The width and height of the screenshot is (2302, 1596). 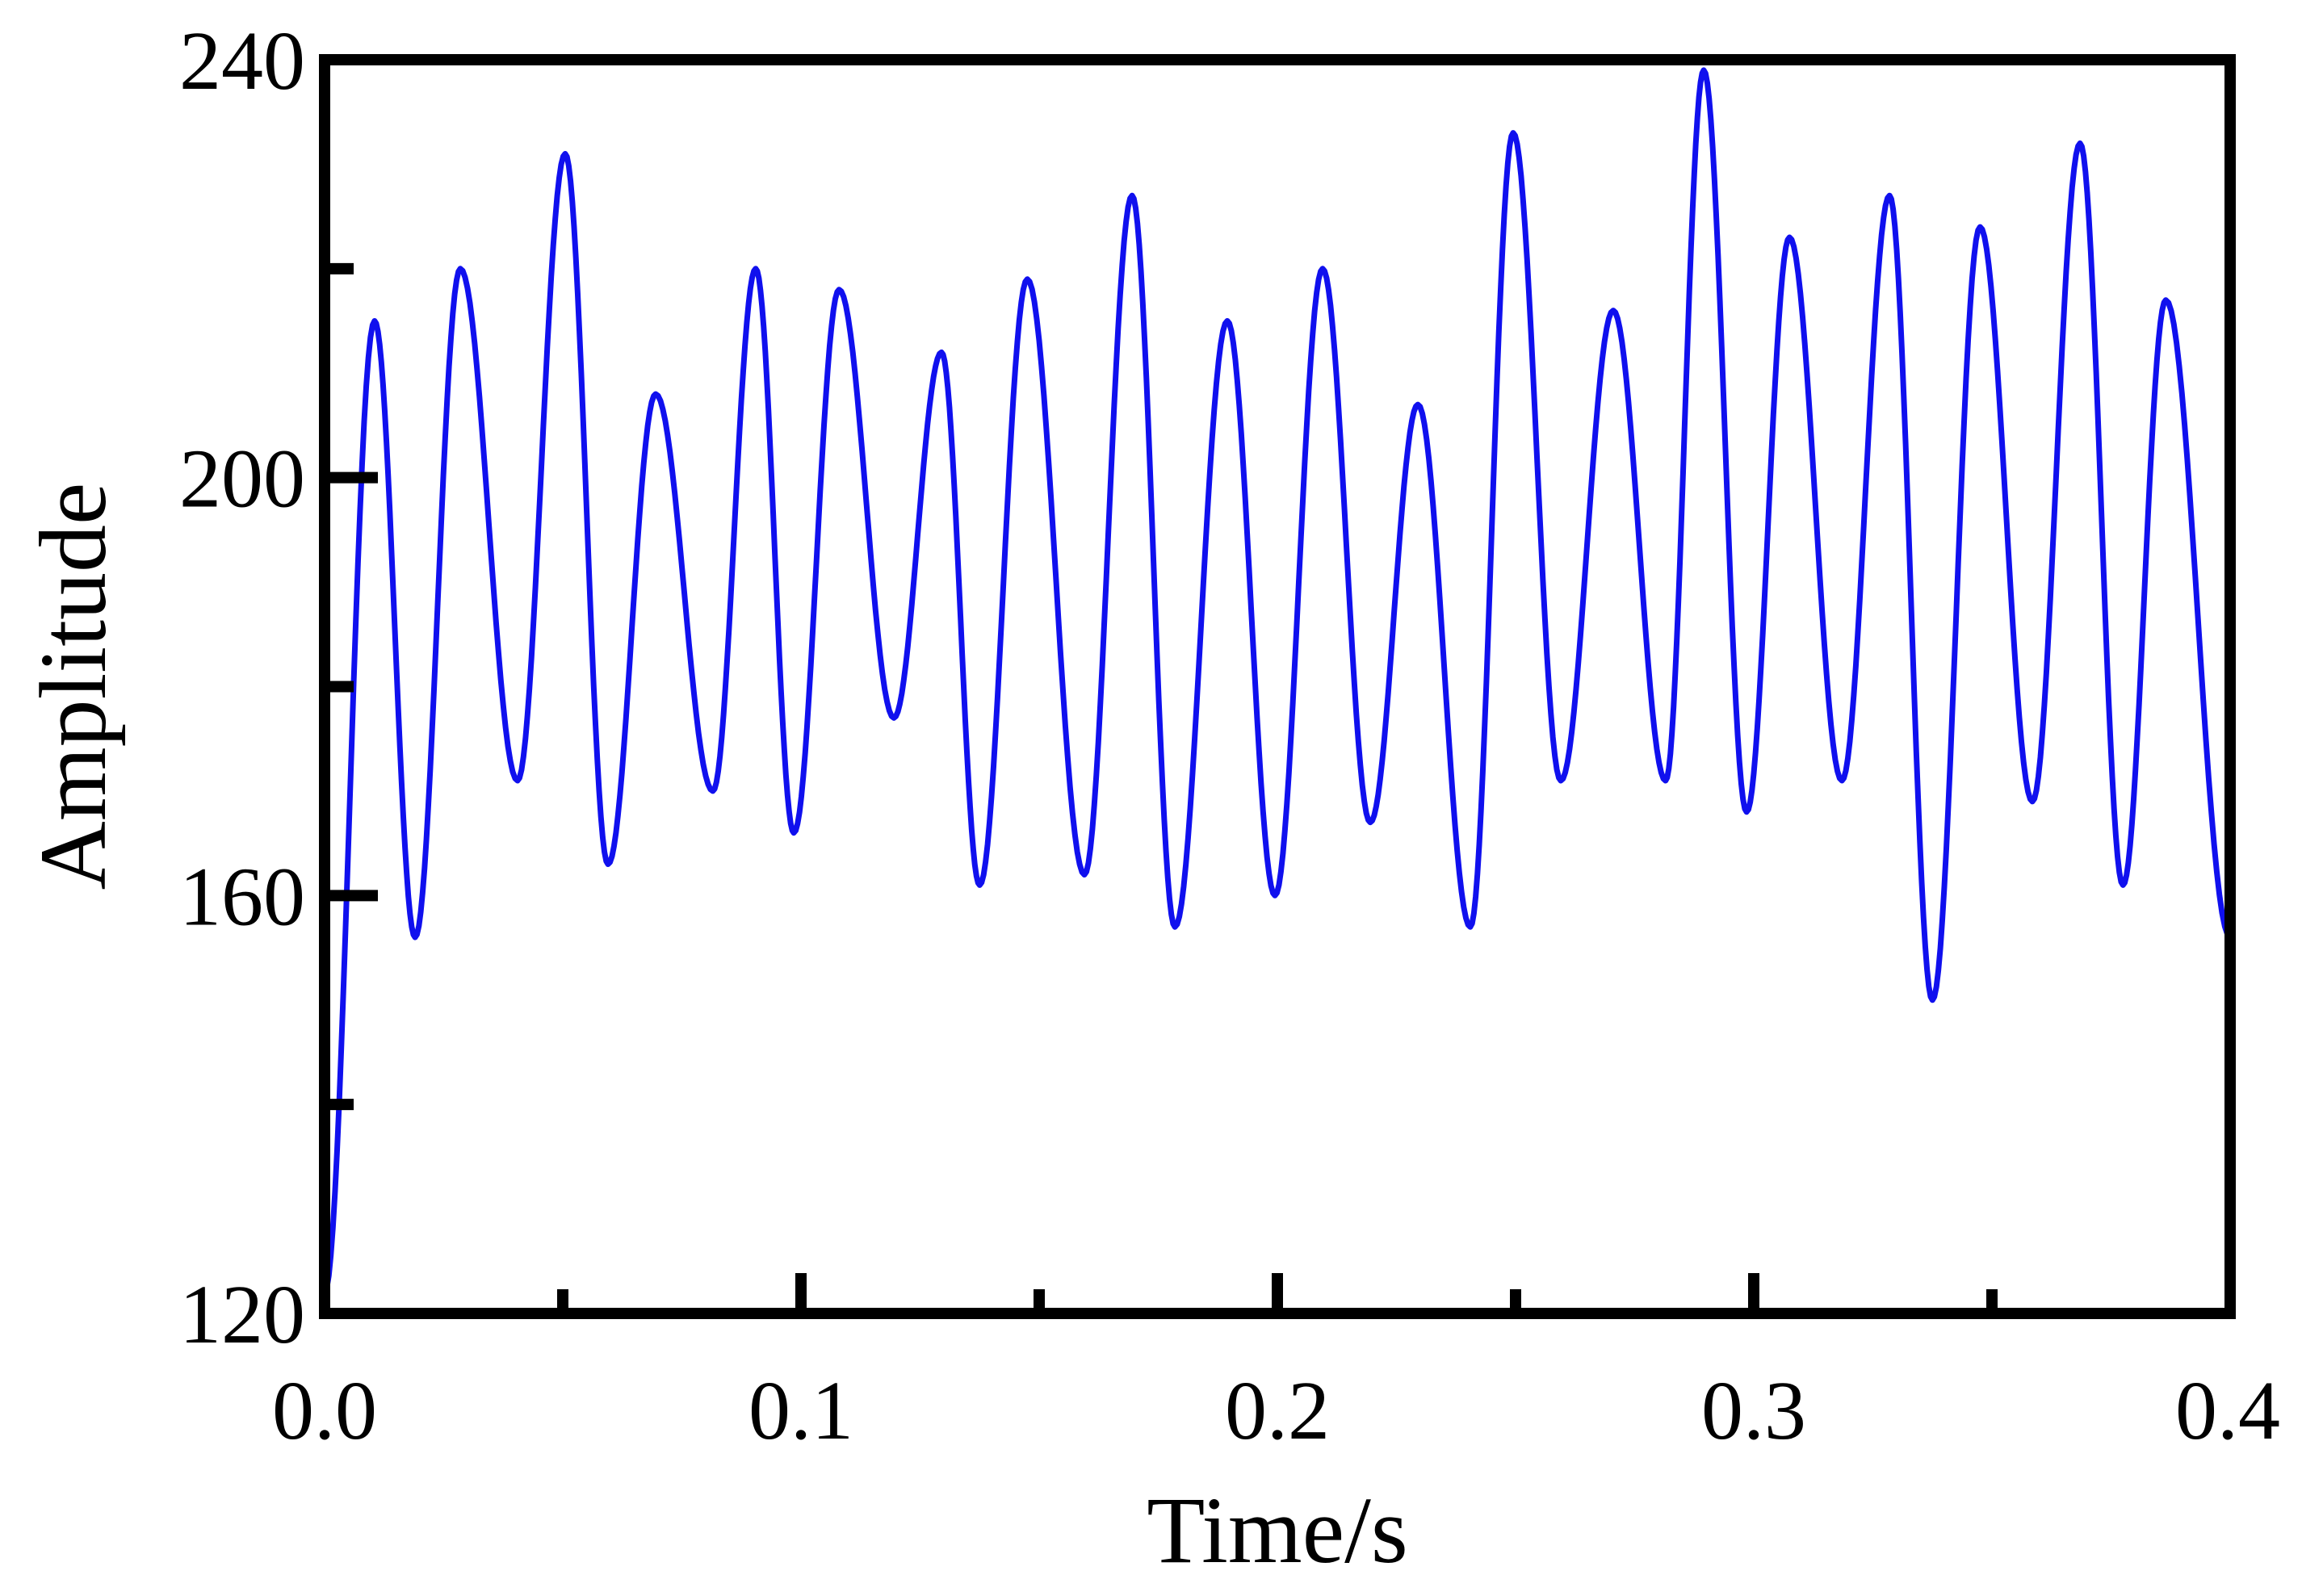 I want to click on x-tick-label: 0.2, so click(x=1277, y=1410).